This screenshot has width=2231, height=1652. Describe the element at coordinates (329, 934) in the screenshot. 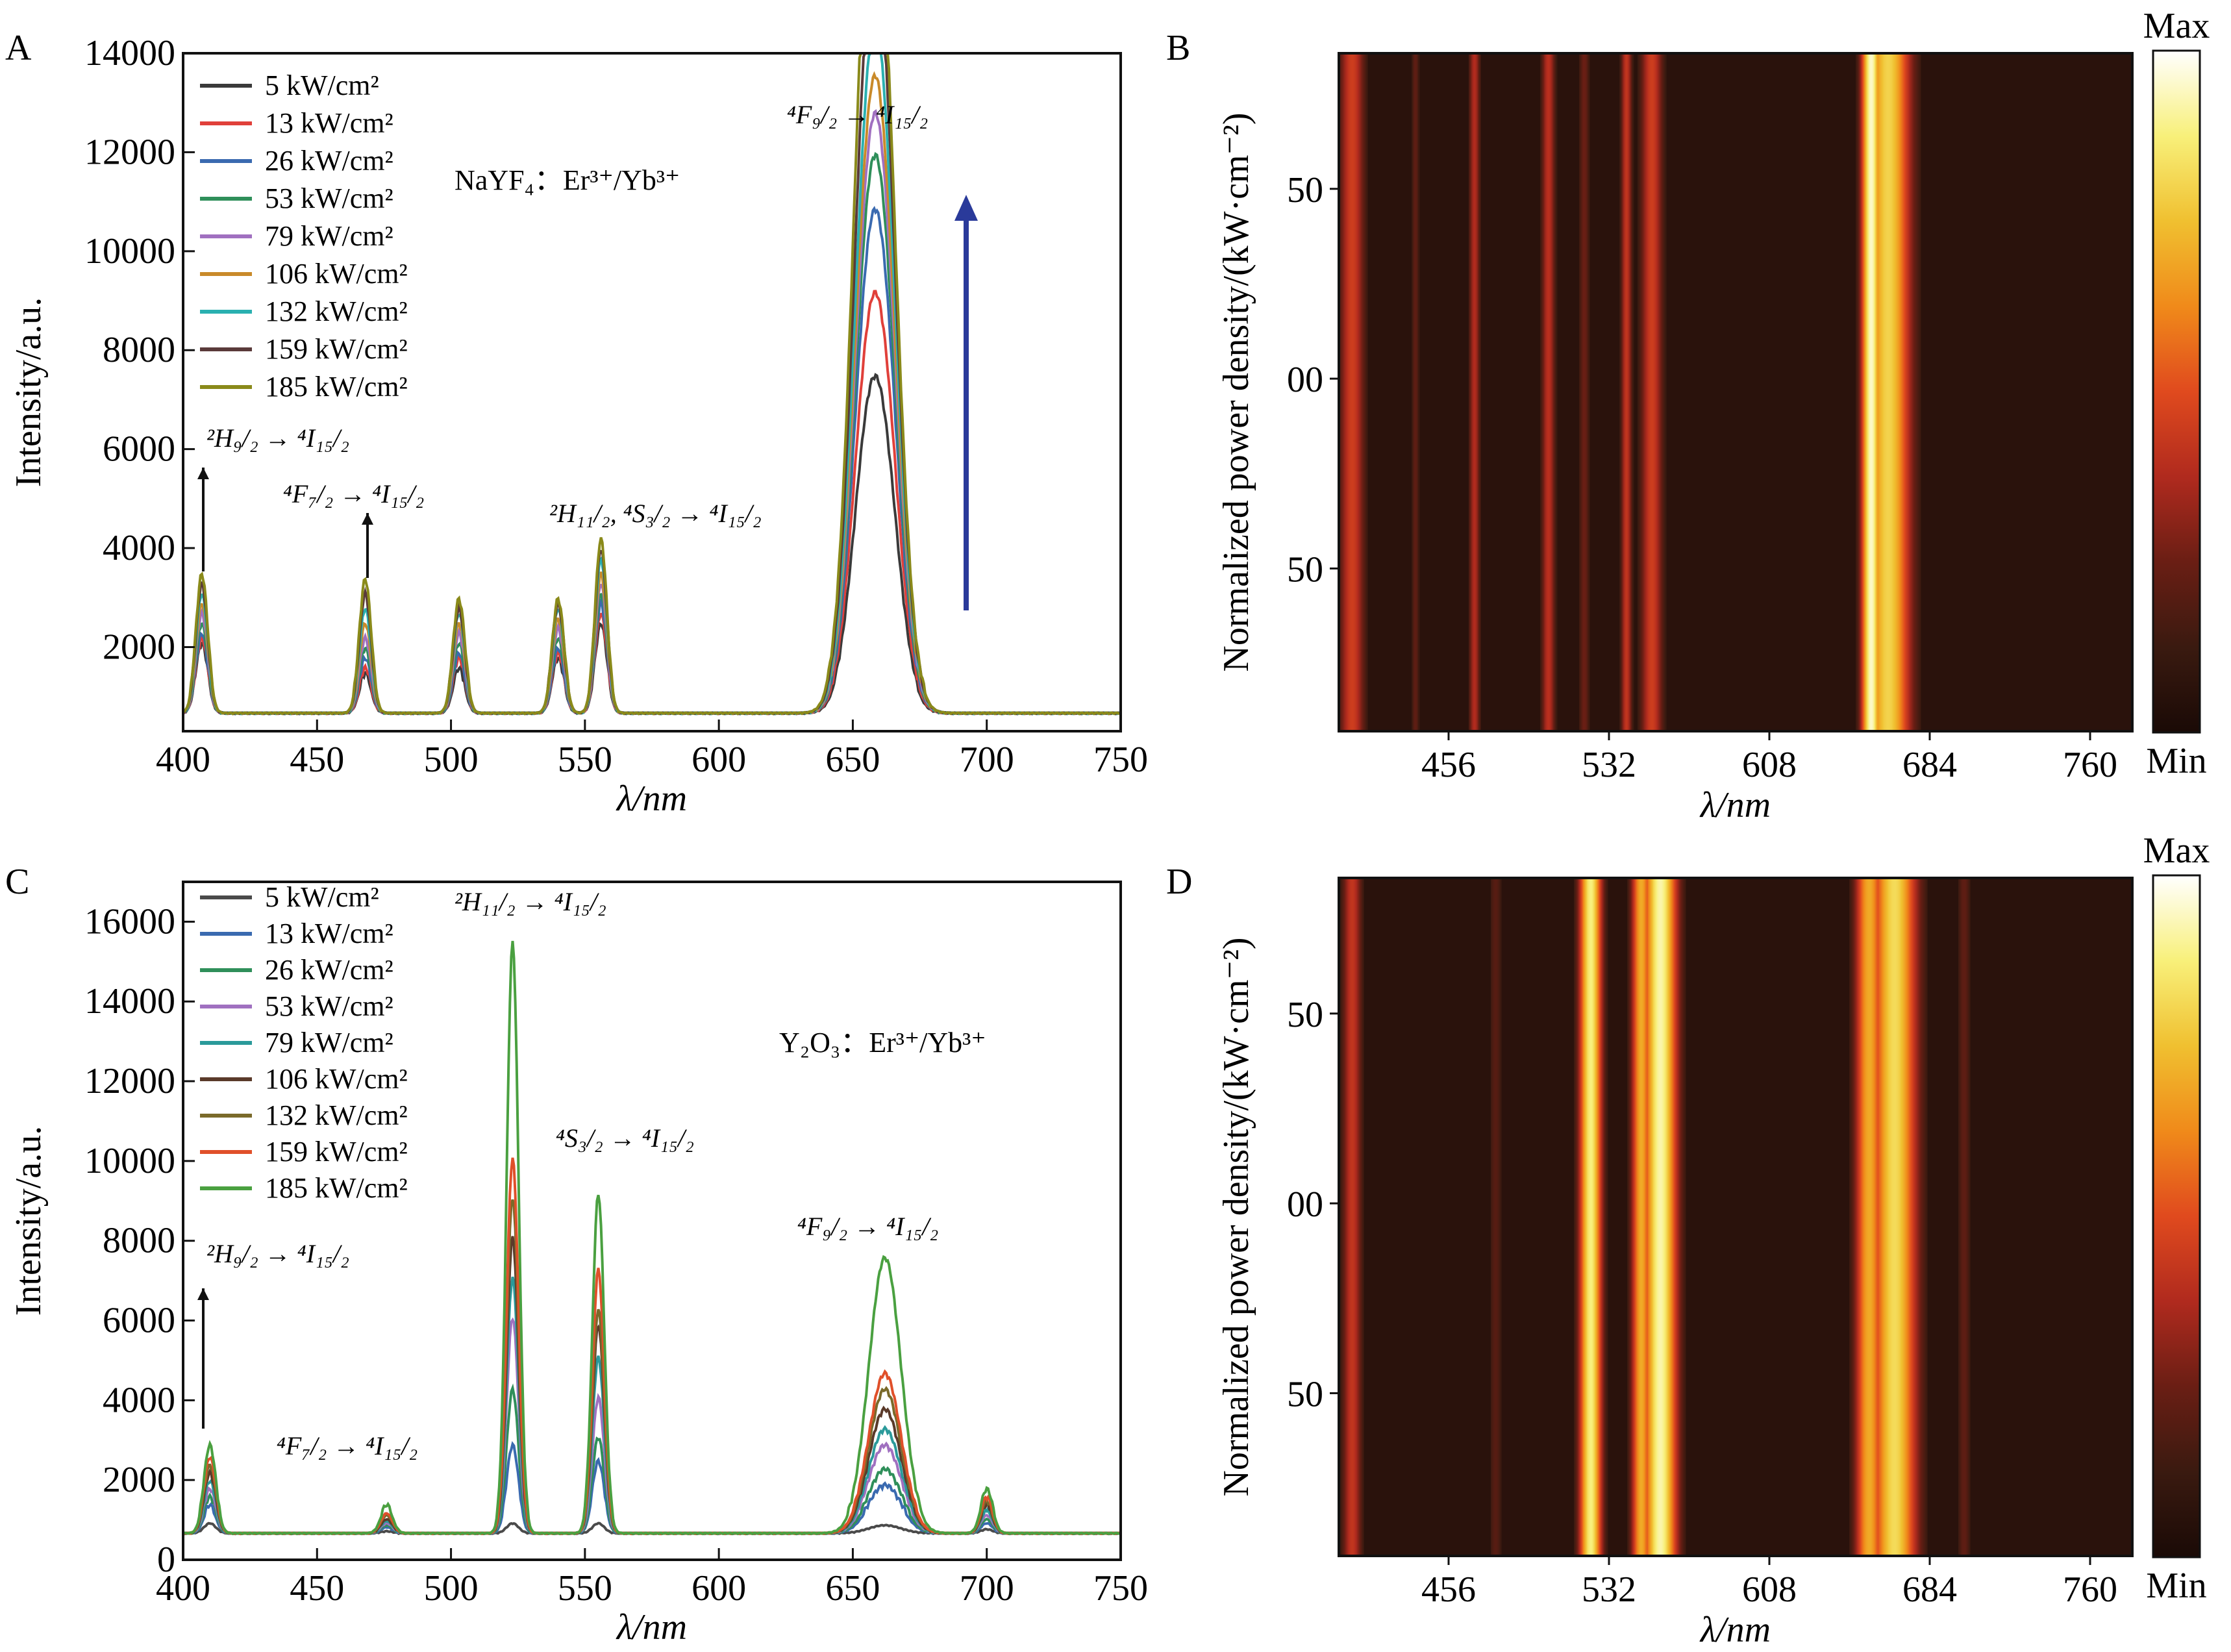

I see `legend-entry: 13 kW/cm²` at that location.